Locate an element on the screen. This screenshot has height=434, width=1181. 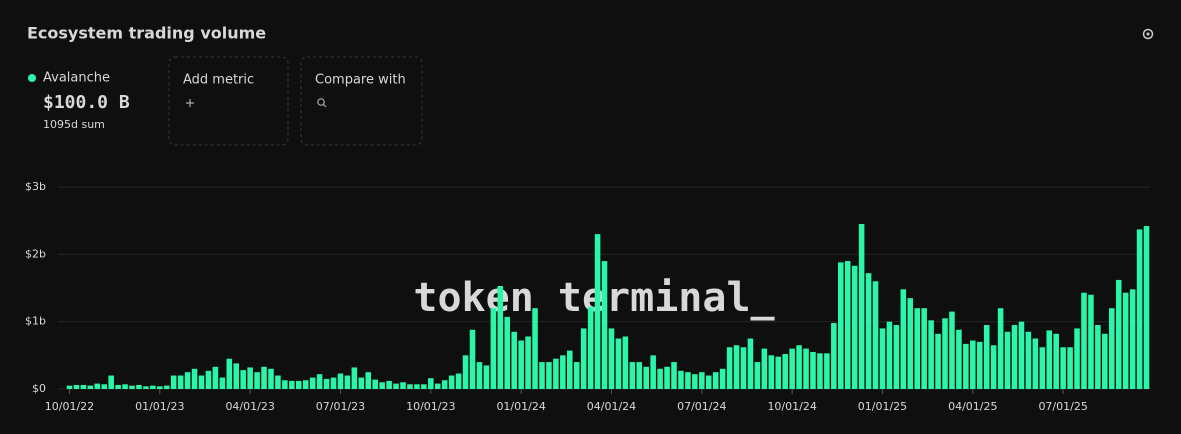
y-tick-label: $1b is located at coordinates (35, 321).